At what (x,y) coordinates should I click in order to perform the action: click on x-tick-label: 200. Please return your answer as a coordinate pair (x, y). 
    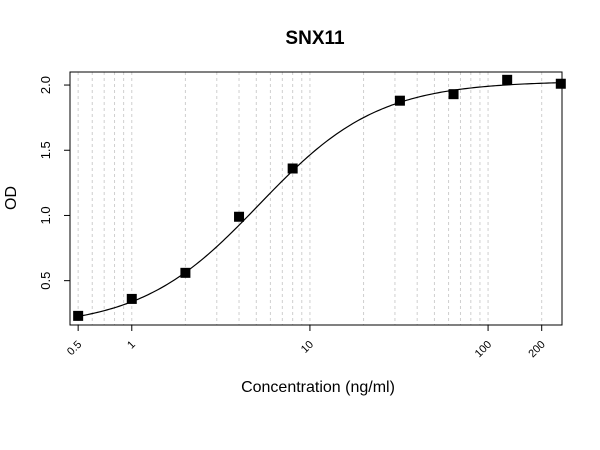
    Looking at the image, I should click on (536, 349).